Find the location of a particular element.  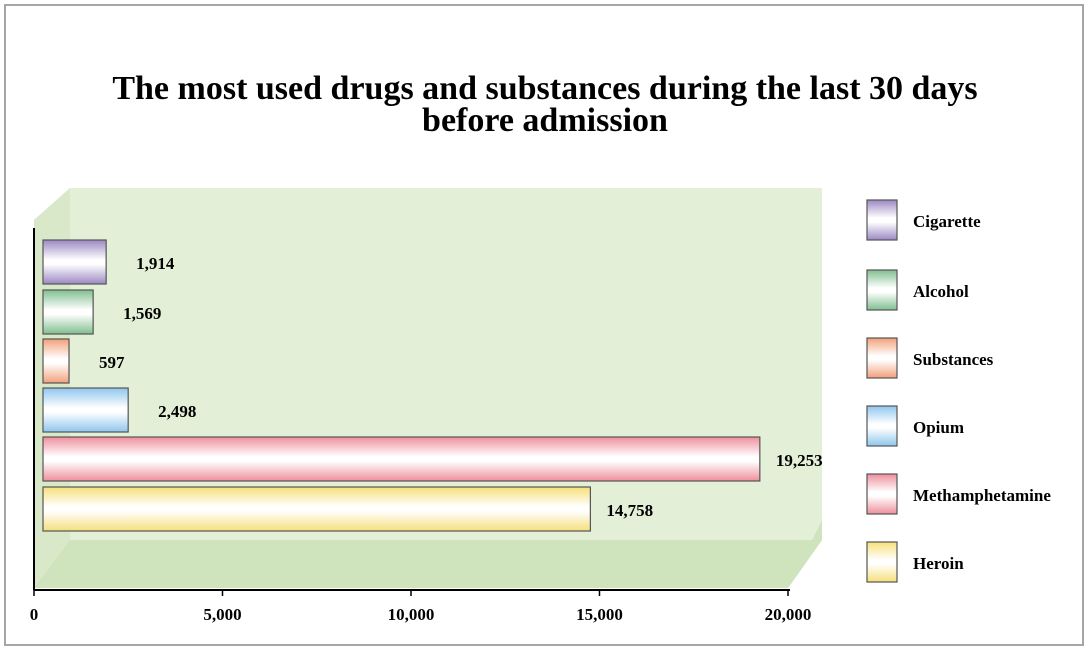

plot-floor is located at coordinates (428, 564).